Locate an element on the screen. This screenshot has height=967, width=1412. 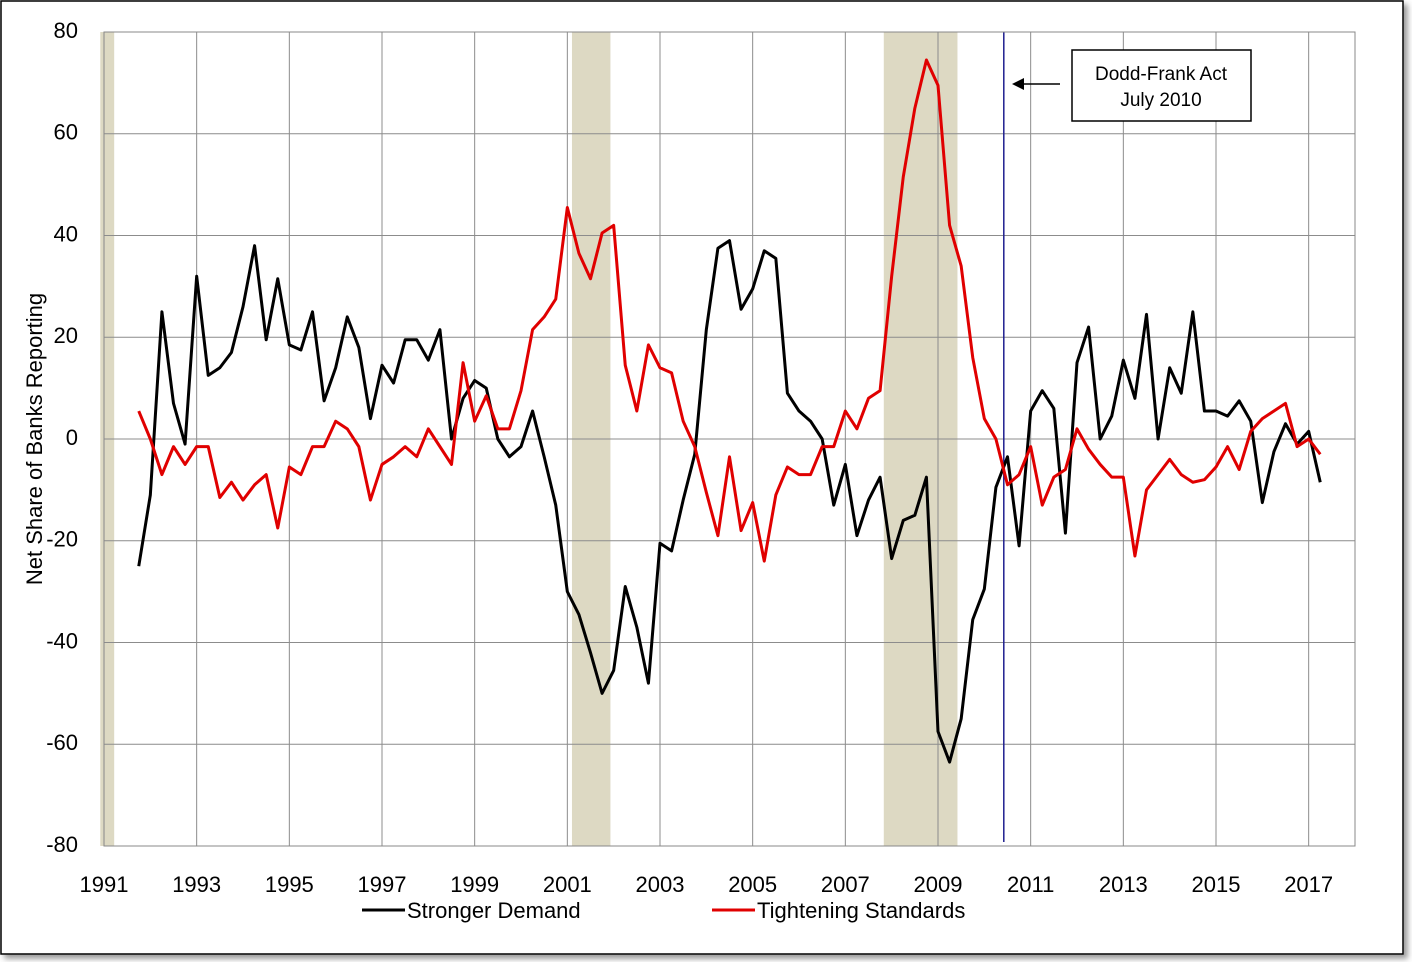
y-tick-label: 20 is located at coordinates (66, 335).